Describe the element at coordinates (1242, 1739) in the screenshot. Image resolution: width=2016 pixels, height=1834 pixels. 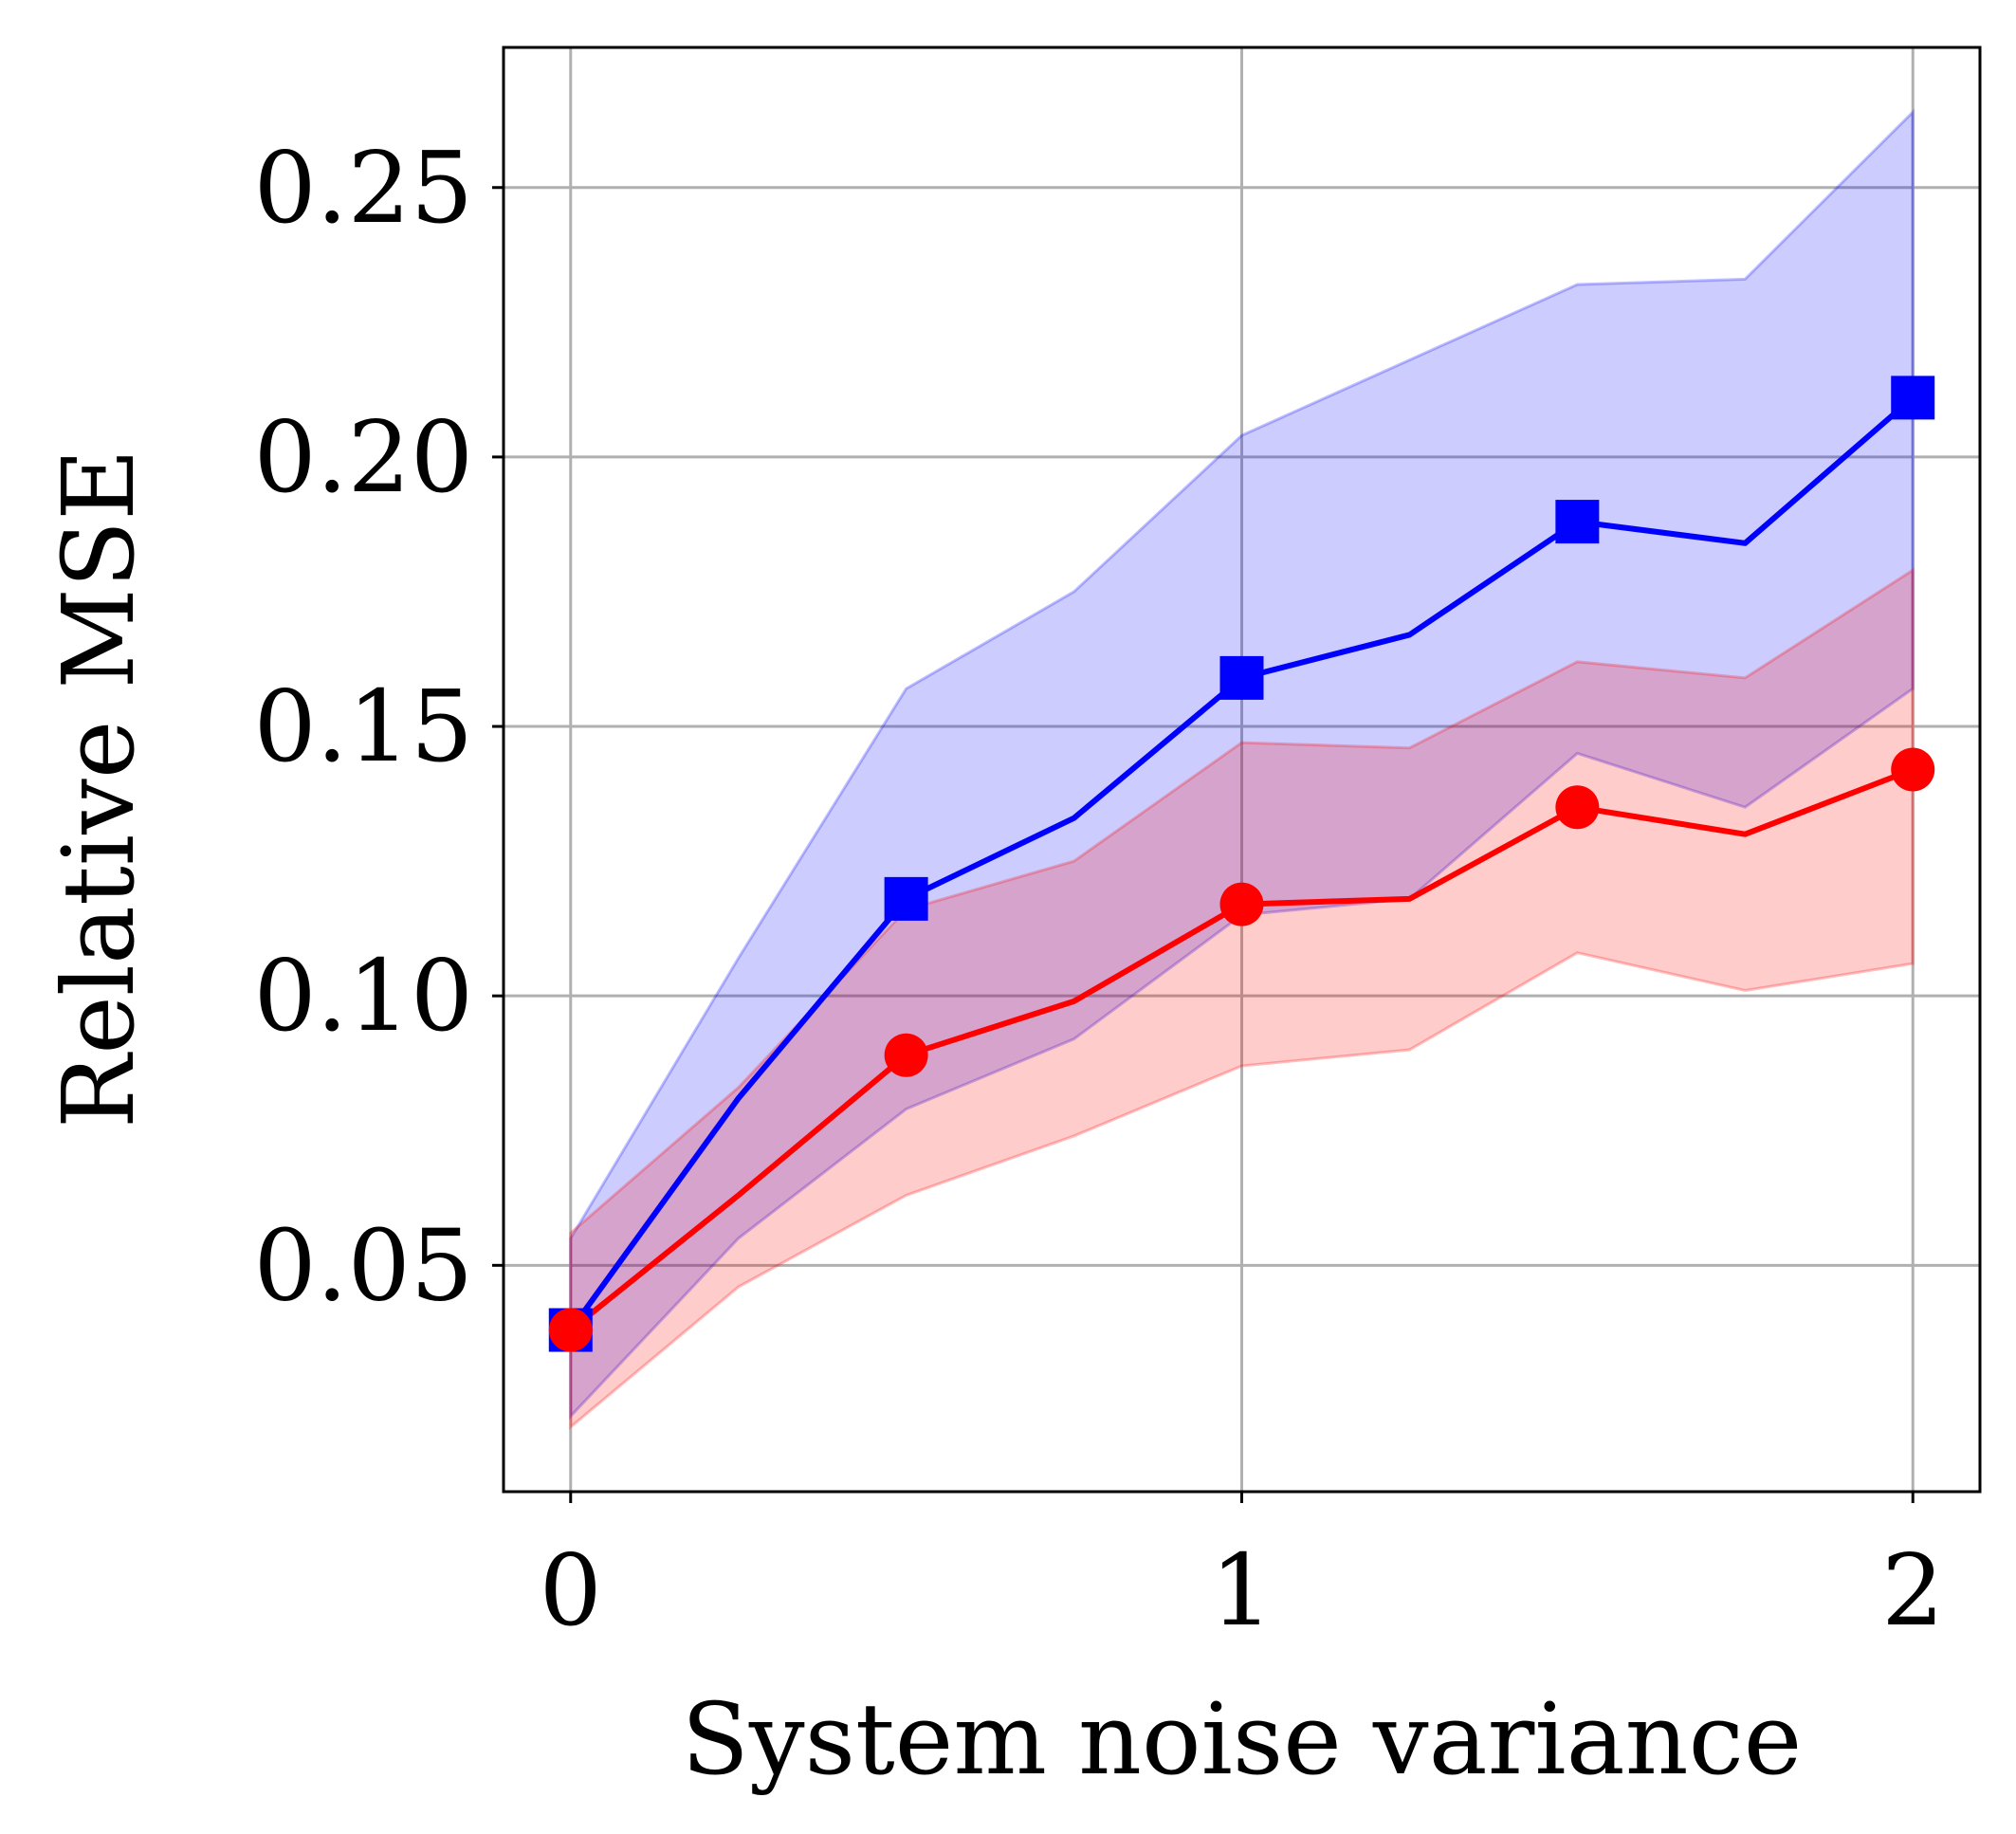
I see `x-axis-label: System noise variance` at that location.